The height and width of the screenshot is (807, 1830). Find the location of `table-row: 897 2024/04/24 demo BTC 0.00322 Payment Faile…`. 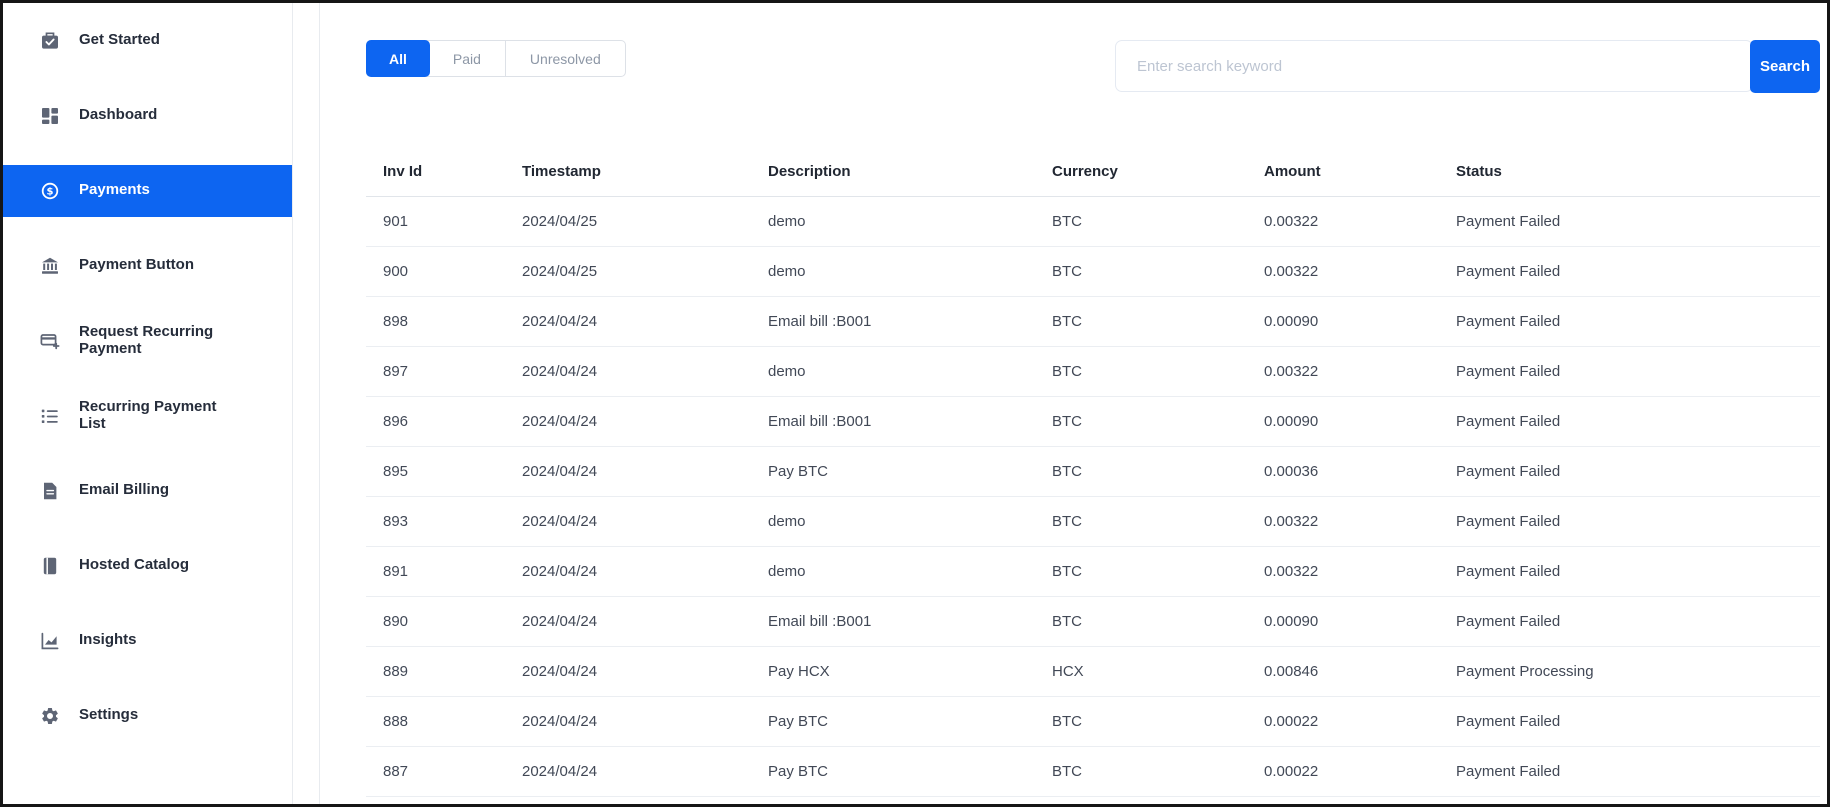

table-row: 897 2024/04/24 demo BTC 0.00322 Payment Faile… is located at coordinates (1093, 371).